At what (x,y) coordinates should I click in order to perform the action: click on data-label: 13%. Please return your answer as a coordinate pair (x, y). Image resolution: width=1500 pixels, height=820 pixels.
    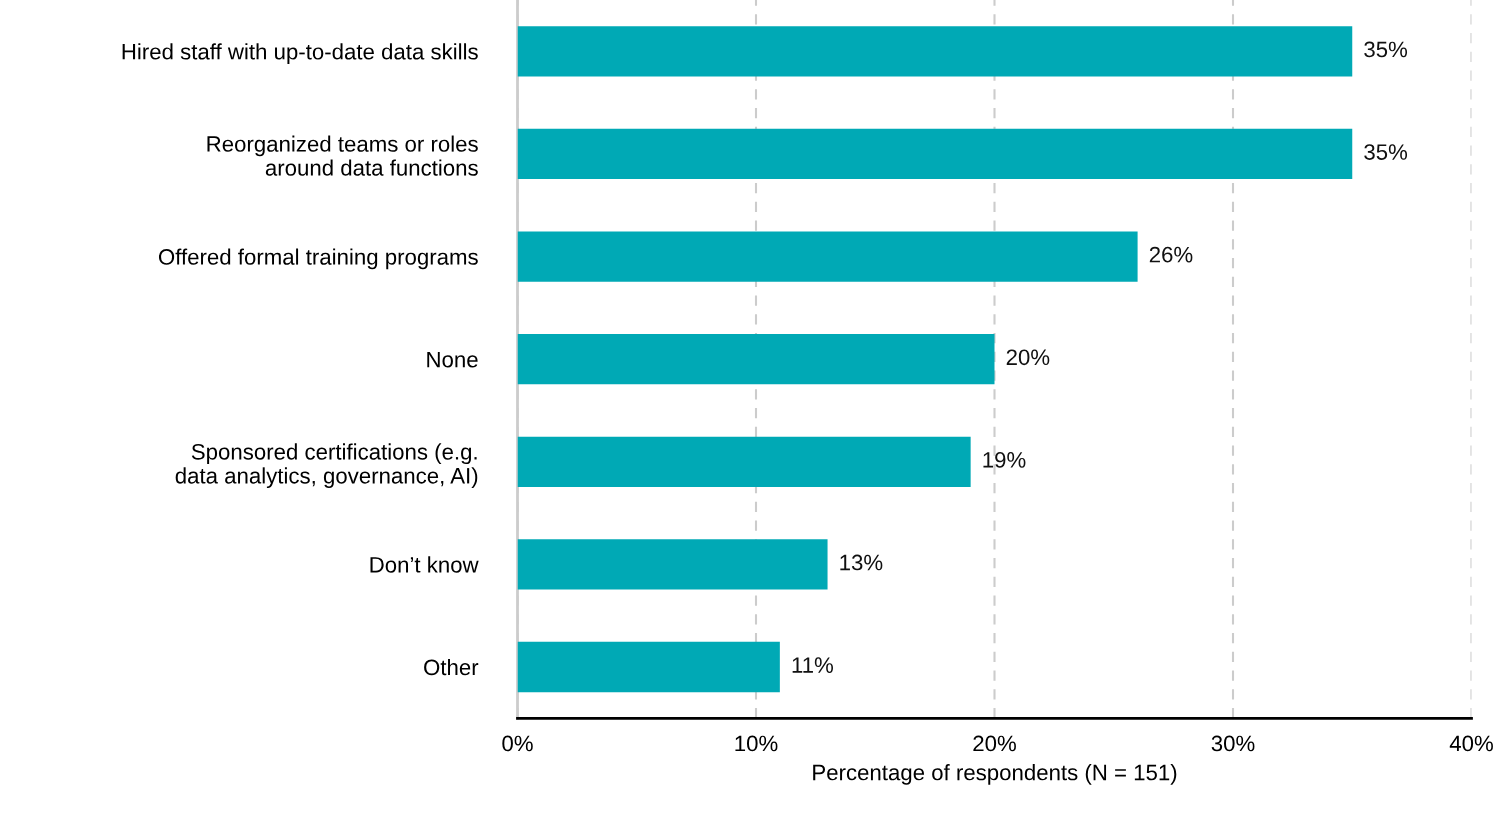
    Looking at the image, I should click on (861, 562).